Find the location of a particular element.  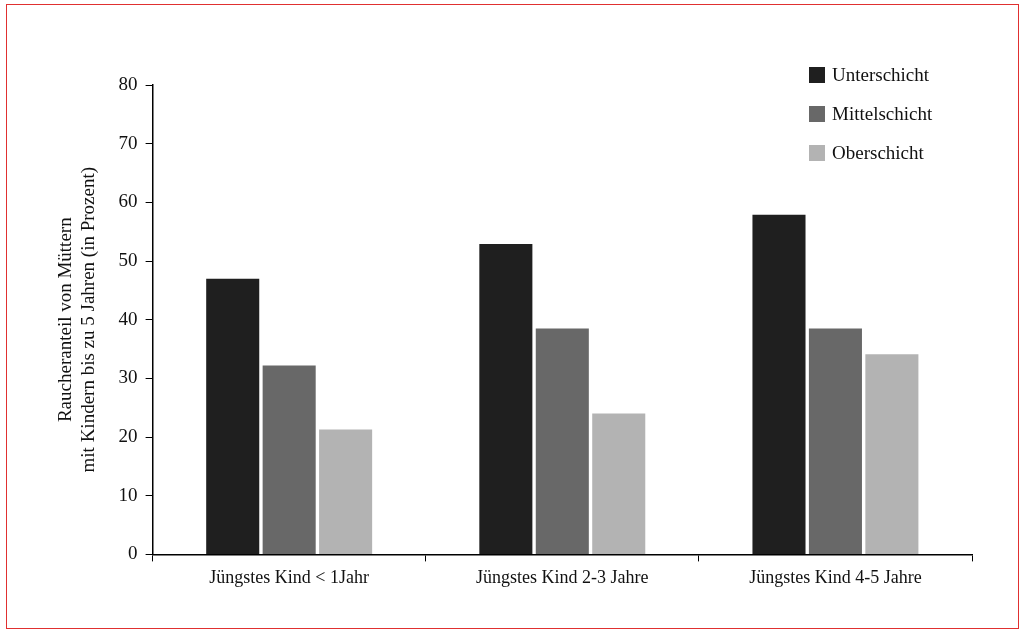

y-tick-label: 10 is located at coordinates (128, 494).